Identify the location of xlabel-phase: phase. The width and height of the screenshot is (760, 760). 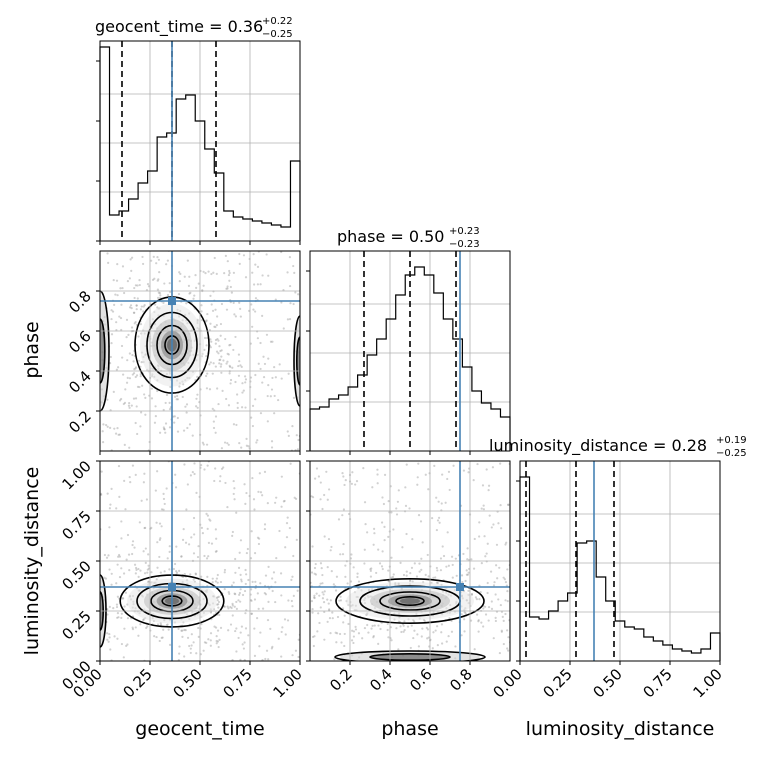
(409, 729).